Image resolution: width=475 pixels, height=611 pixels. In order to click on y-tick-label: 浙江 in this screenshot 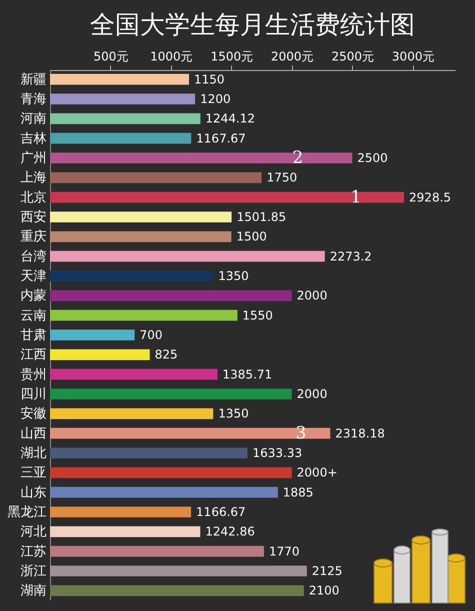, I will do `click(33, 571)`.